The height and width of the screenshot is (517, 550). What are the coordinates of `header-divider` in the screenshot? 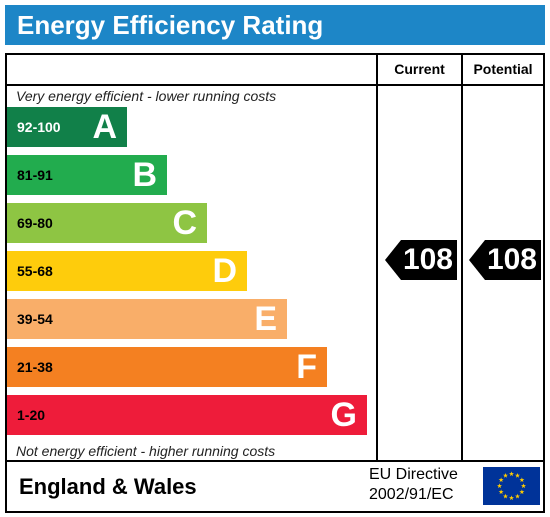 It's located at (275, 85).